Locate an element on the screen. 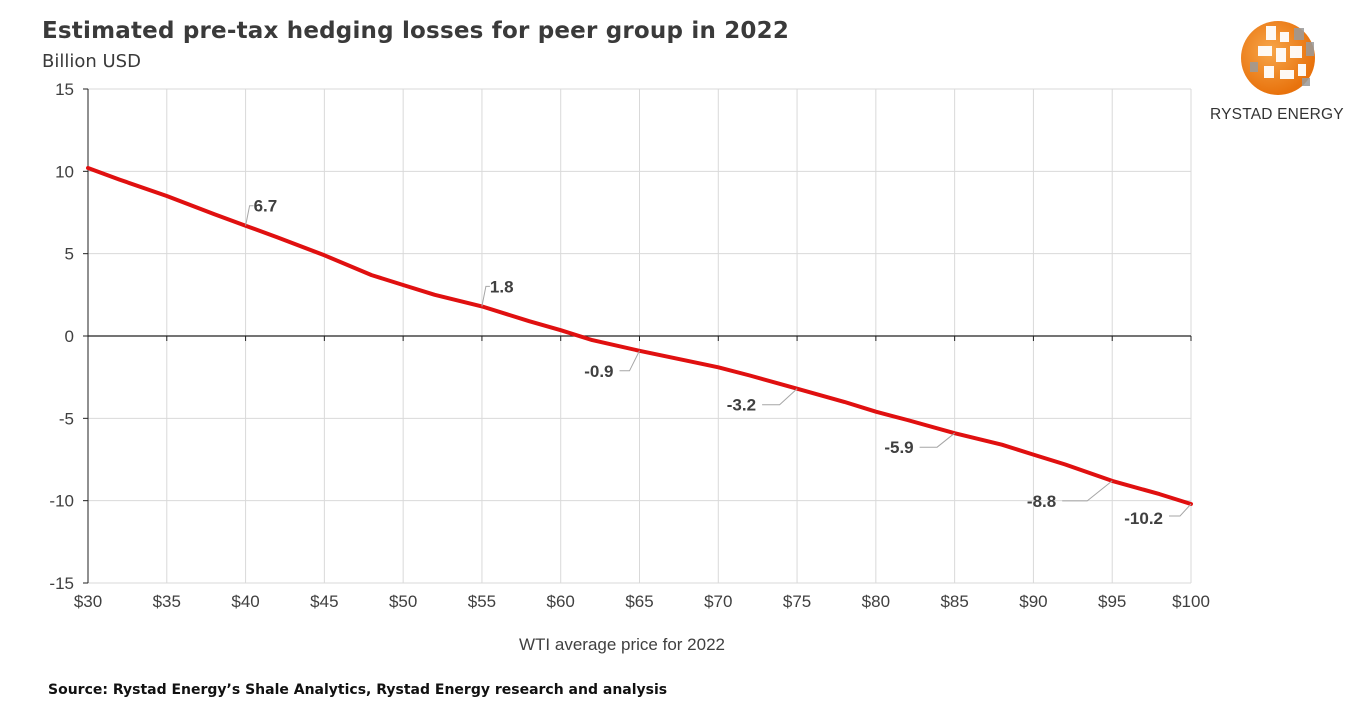 The height and width of the screenshot is (718, 1361). data-label: 6.7 is located at coordinates (266, 206).